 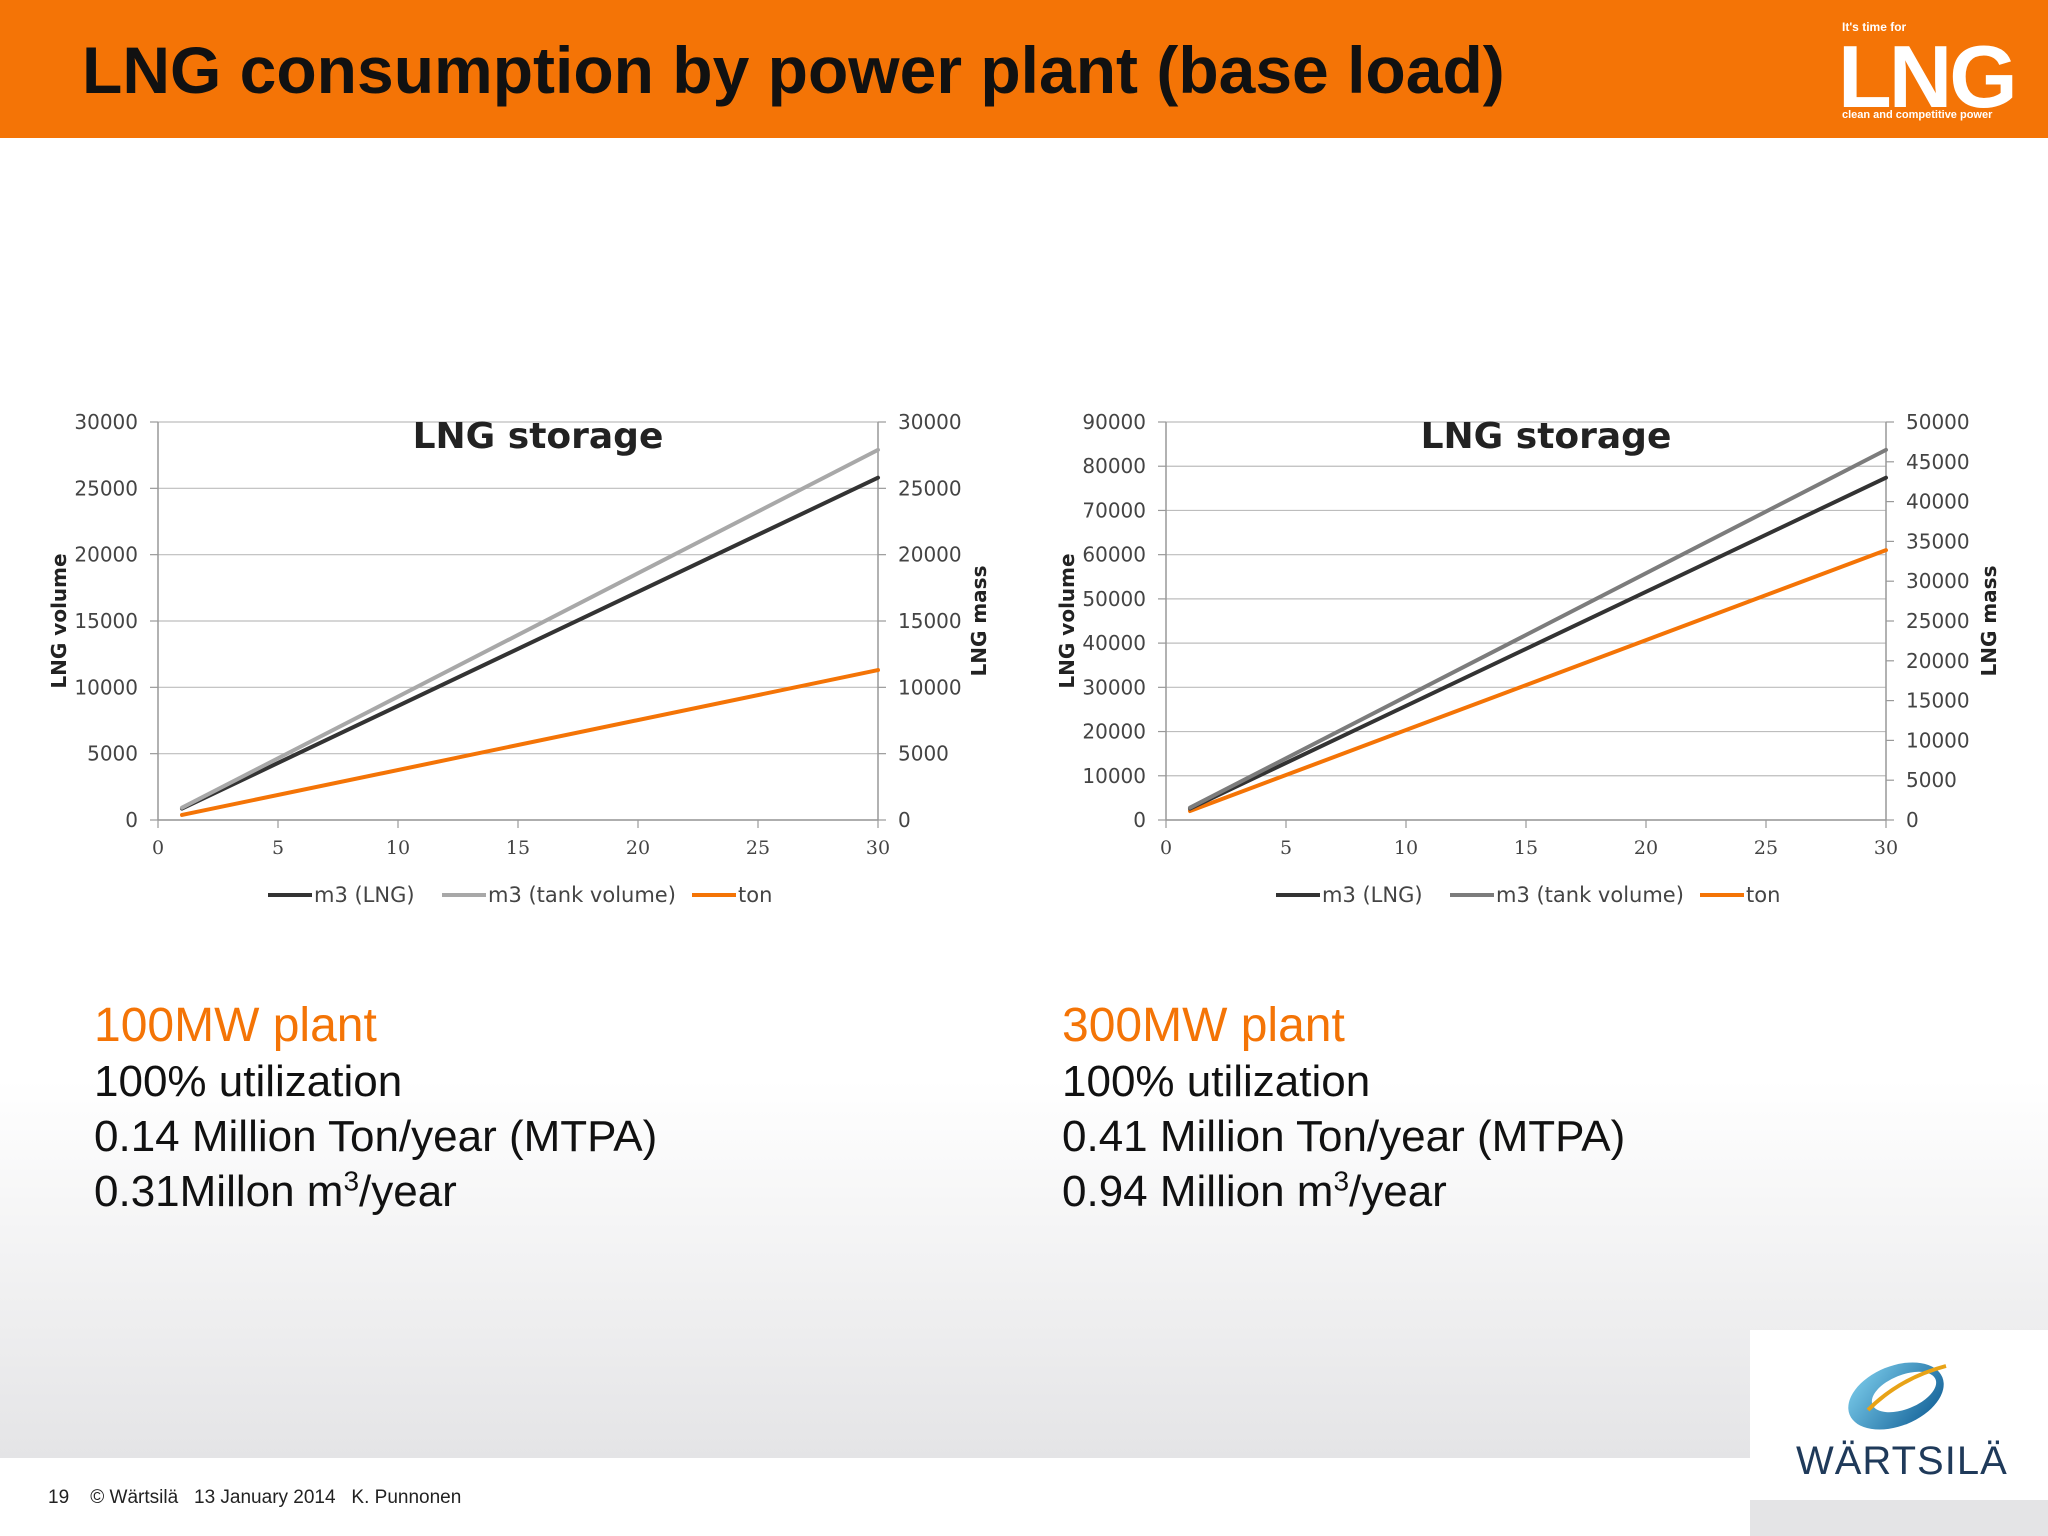 I want to click on badge-word: LNG, so click(x=1928, y=76).